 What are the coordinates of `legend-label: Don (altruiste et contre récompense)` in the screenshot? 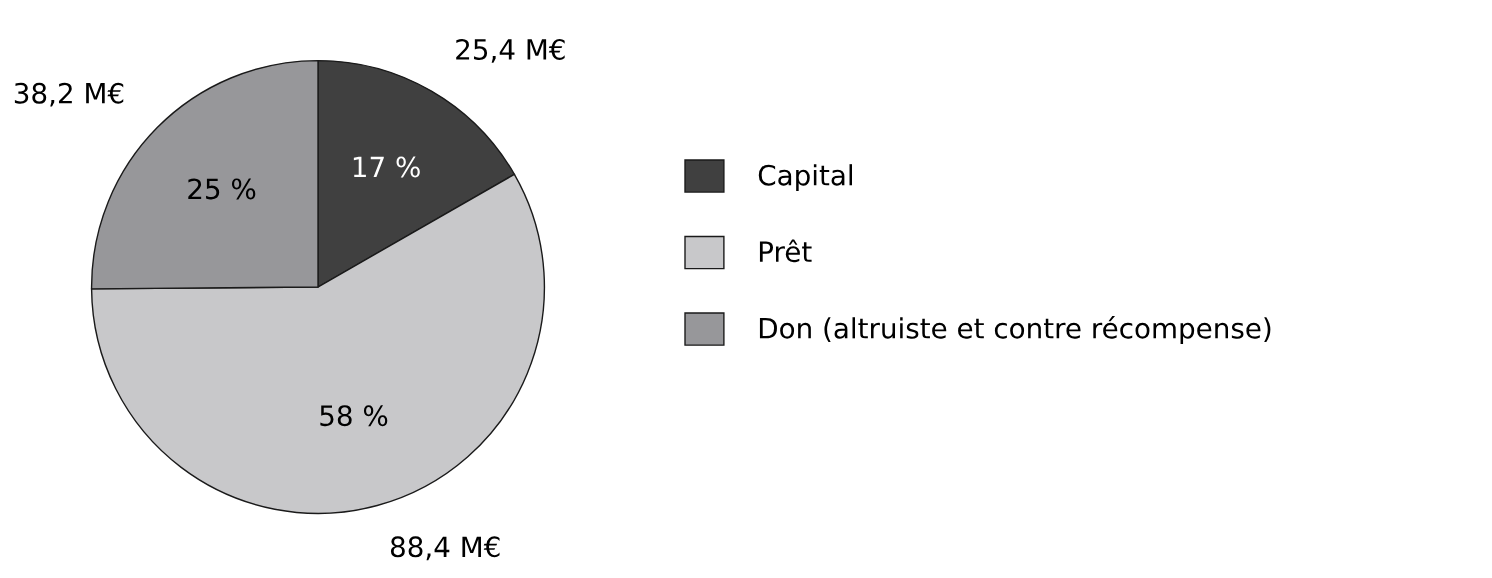 It's located at (1015, 330).